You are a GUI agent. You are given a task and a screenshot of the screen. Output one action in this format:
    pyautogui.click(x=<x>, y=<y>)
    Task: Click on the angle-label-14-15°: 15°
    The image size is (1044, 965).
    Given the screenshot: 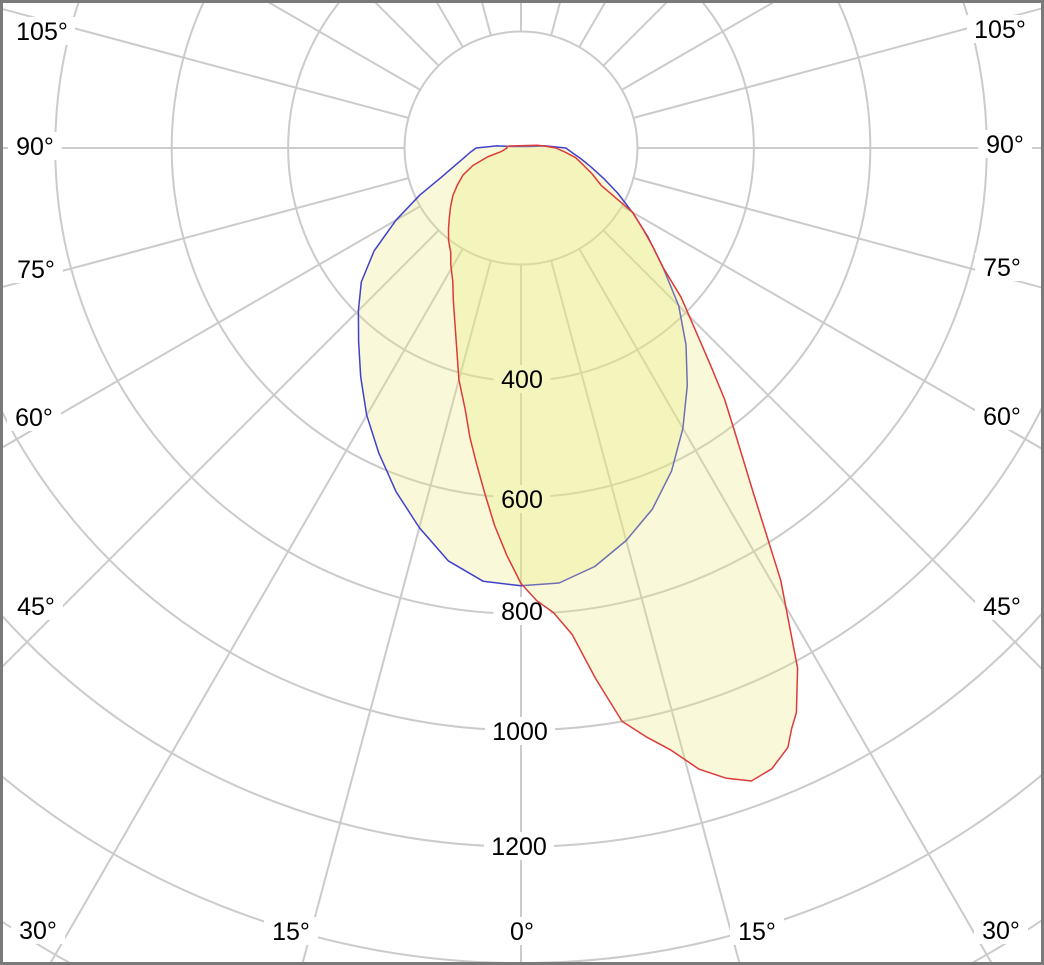 What is the action you would take?
    pyautogui.click(x=757, y=932)
    